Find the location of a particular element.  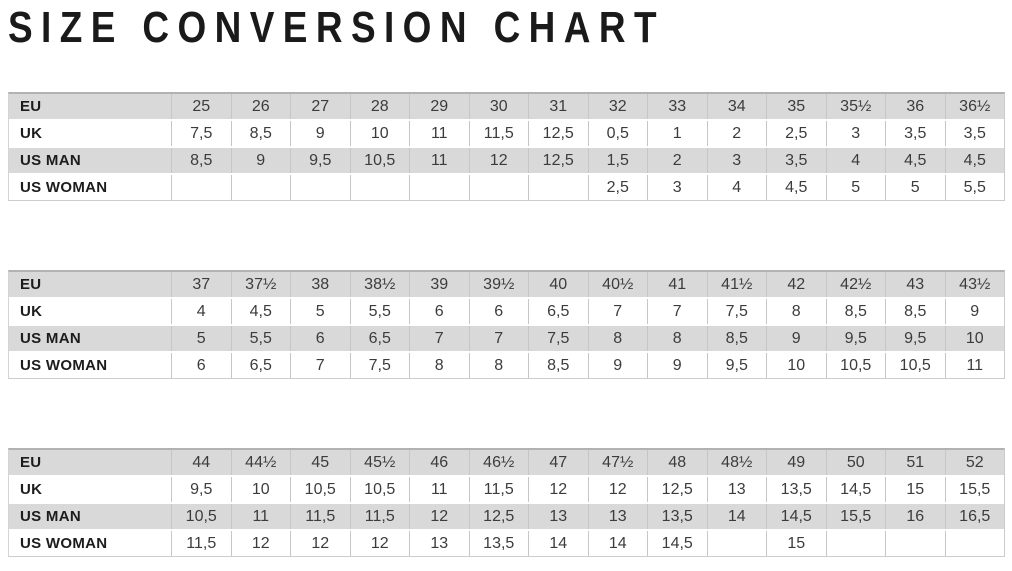

table-cell: 2 is located at coordinates (736, 133).